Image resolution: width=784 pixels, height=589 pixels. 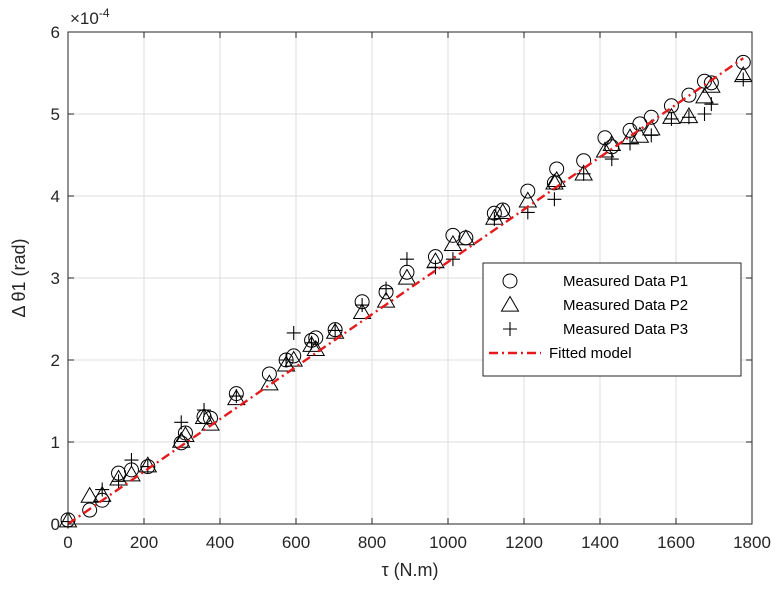 I want to click on x-tick-label: 1000, so click(x=448, y=542).